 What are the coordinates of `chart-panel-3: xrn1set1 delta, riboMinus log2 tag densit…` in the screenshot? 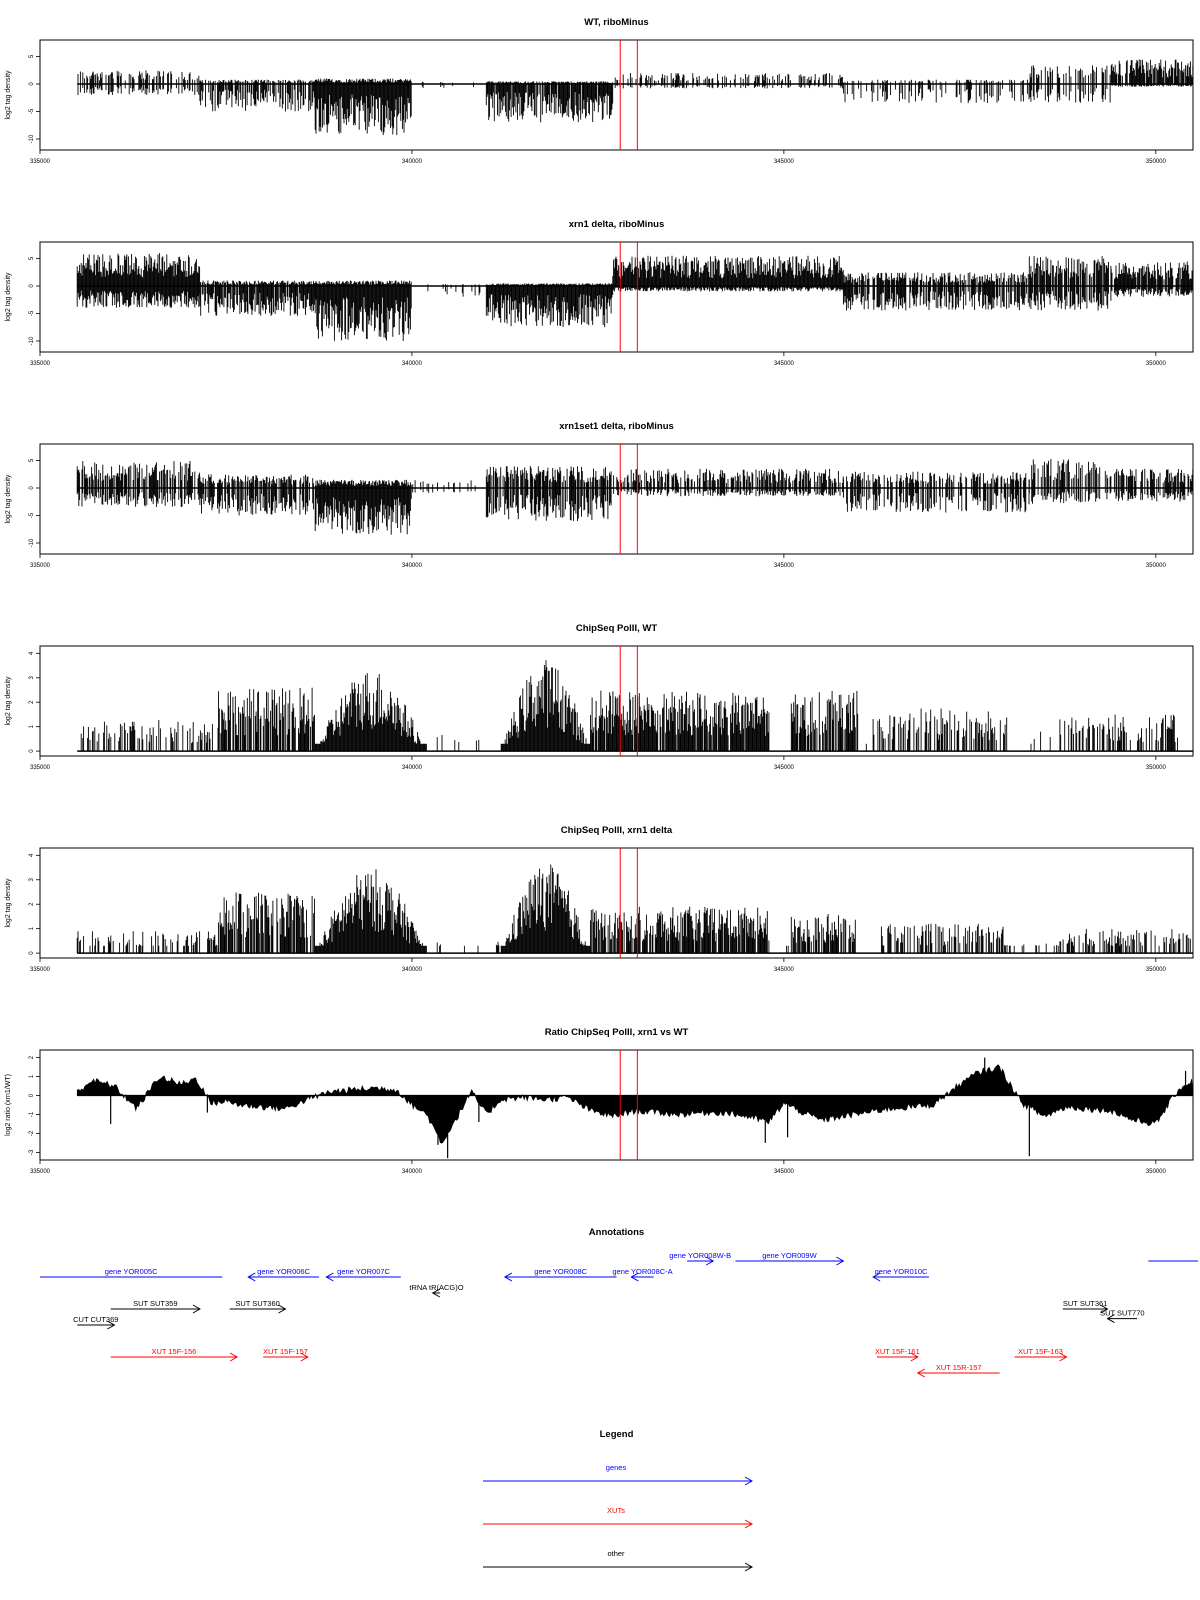 It's located at (599, 495).